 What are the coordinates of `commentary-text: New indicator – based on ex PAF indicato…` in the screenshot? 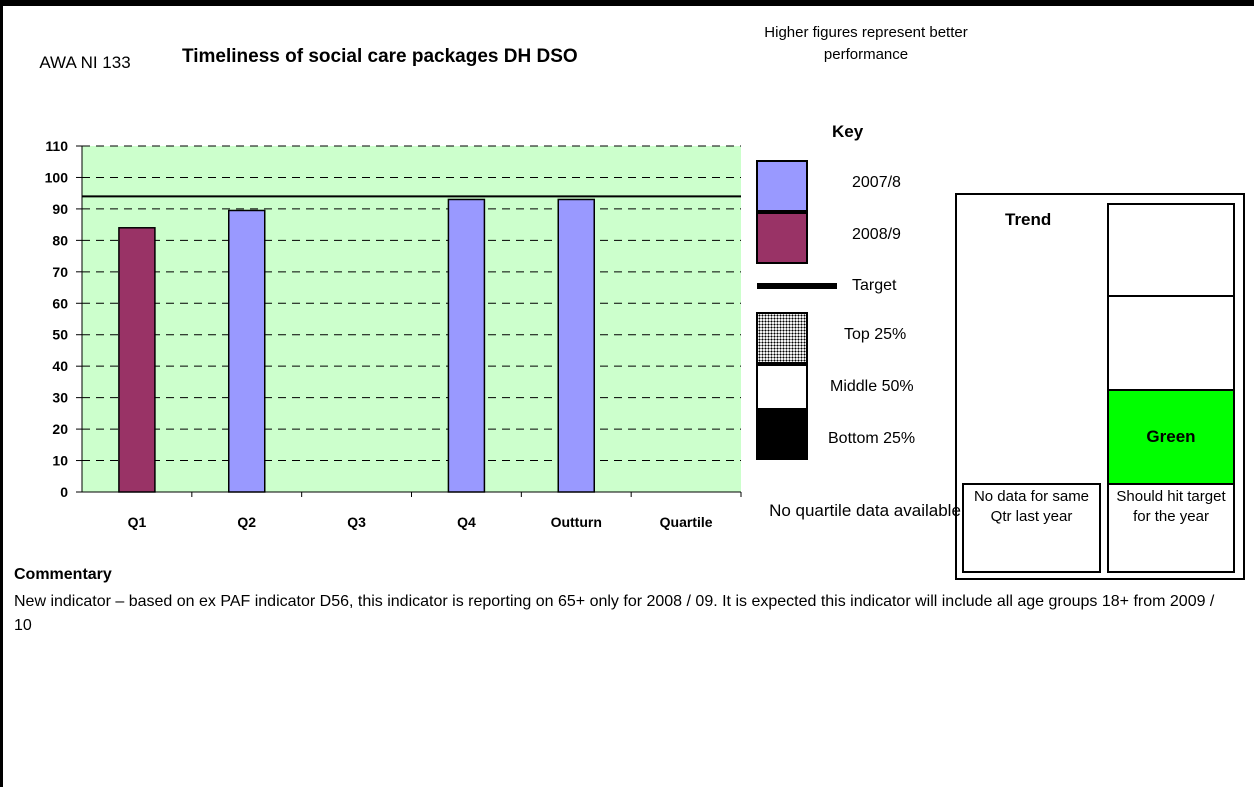 It's located at (614, 613).